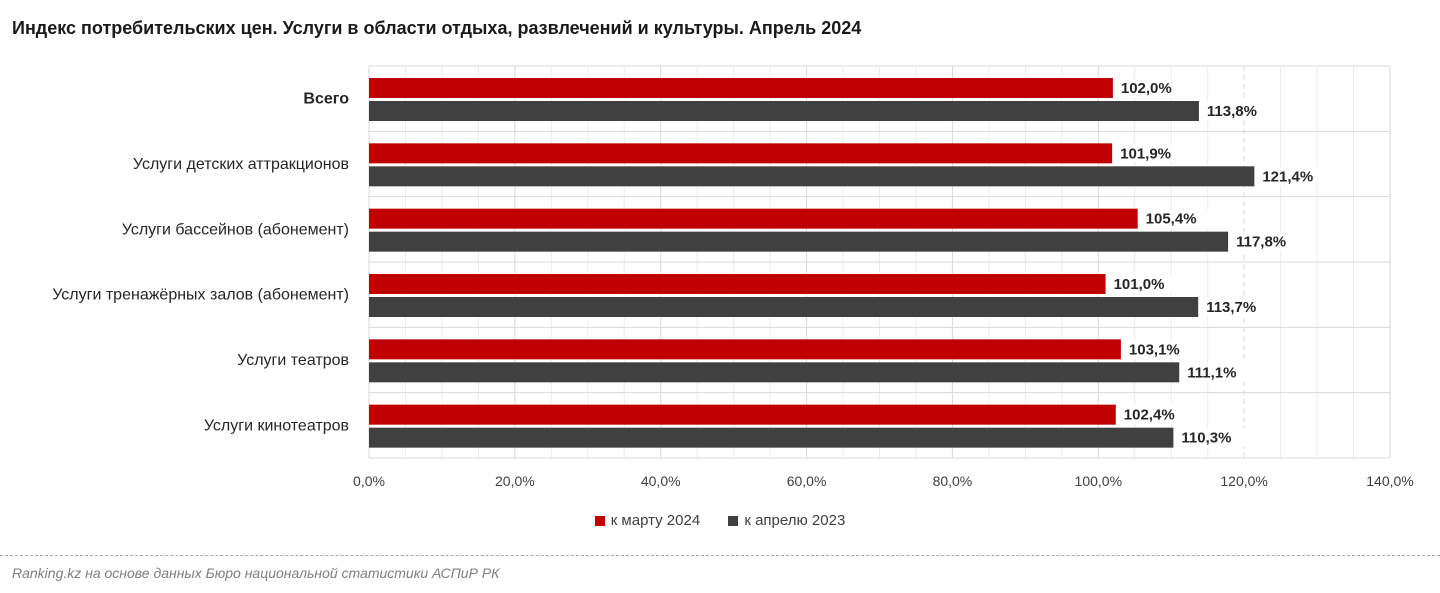  I want to click on category-label: Услуги детских аттракционов, so click(241, 164).